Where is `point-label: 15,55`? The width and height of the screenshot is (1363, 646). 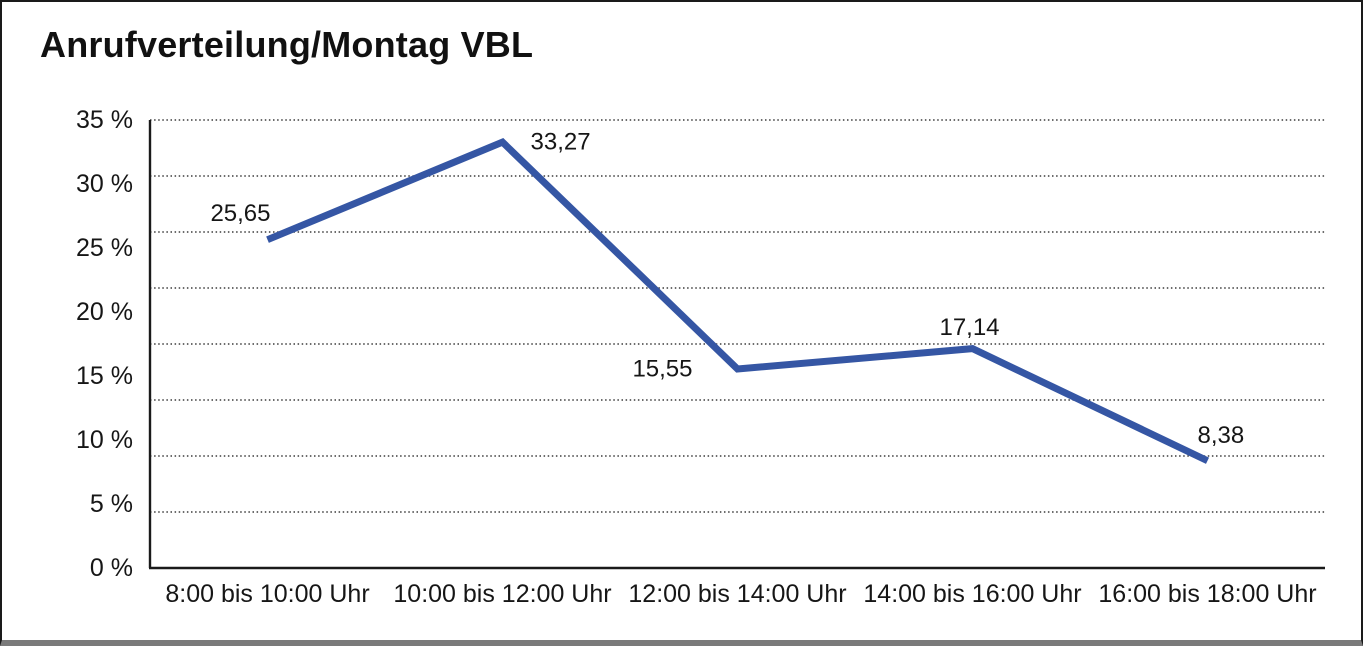
point-label: 15,55 is located at coordinates (662, 368).